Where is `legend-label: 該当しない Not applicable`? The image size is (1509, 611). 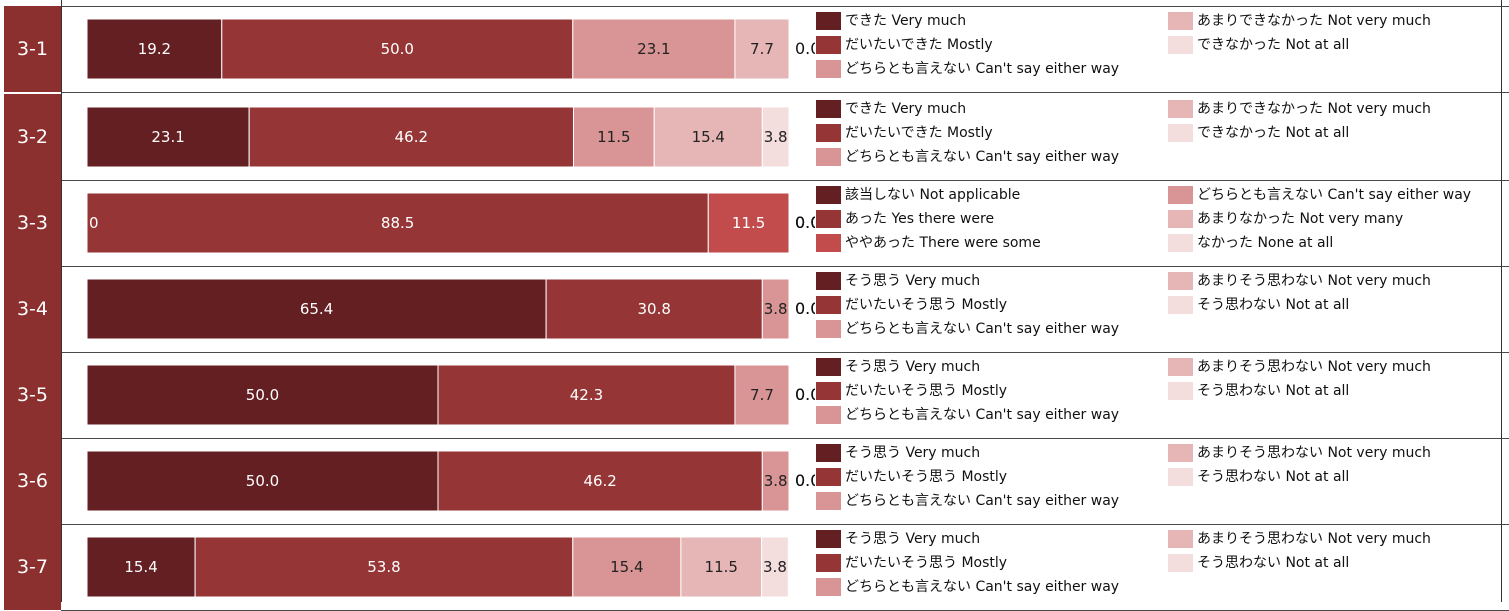 legend-label: 該当しない Not applicable is located at coordinates (933, 195).